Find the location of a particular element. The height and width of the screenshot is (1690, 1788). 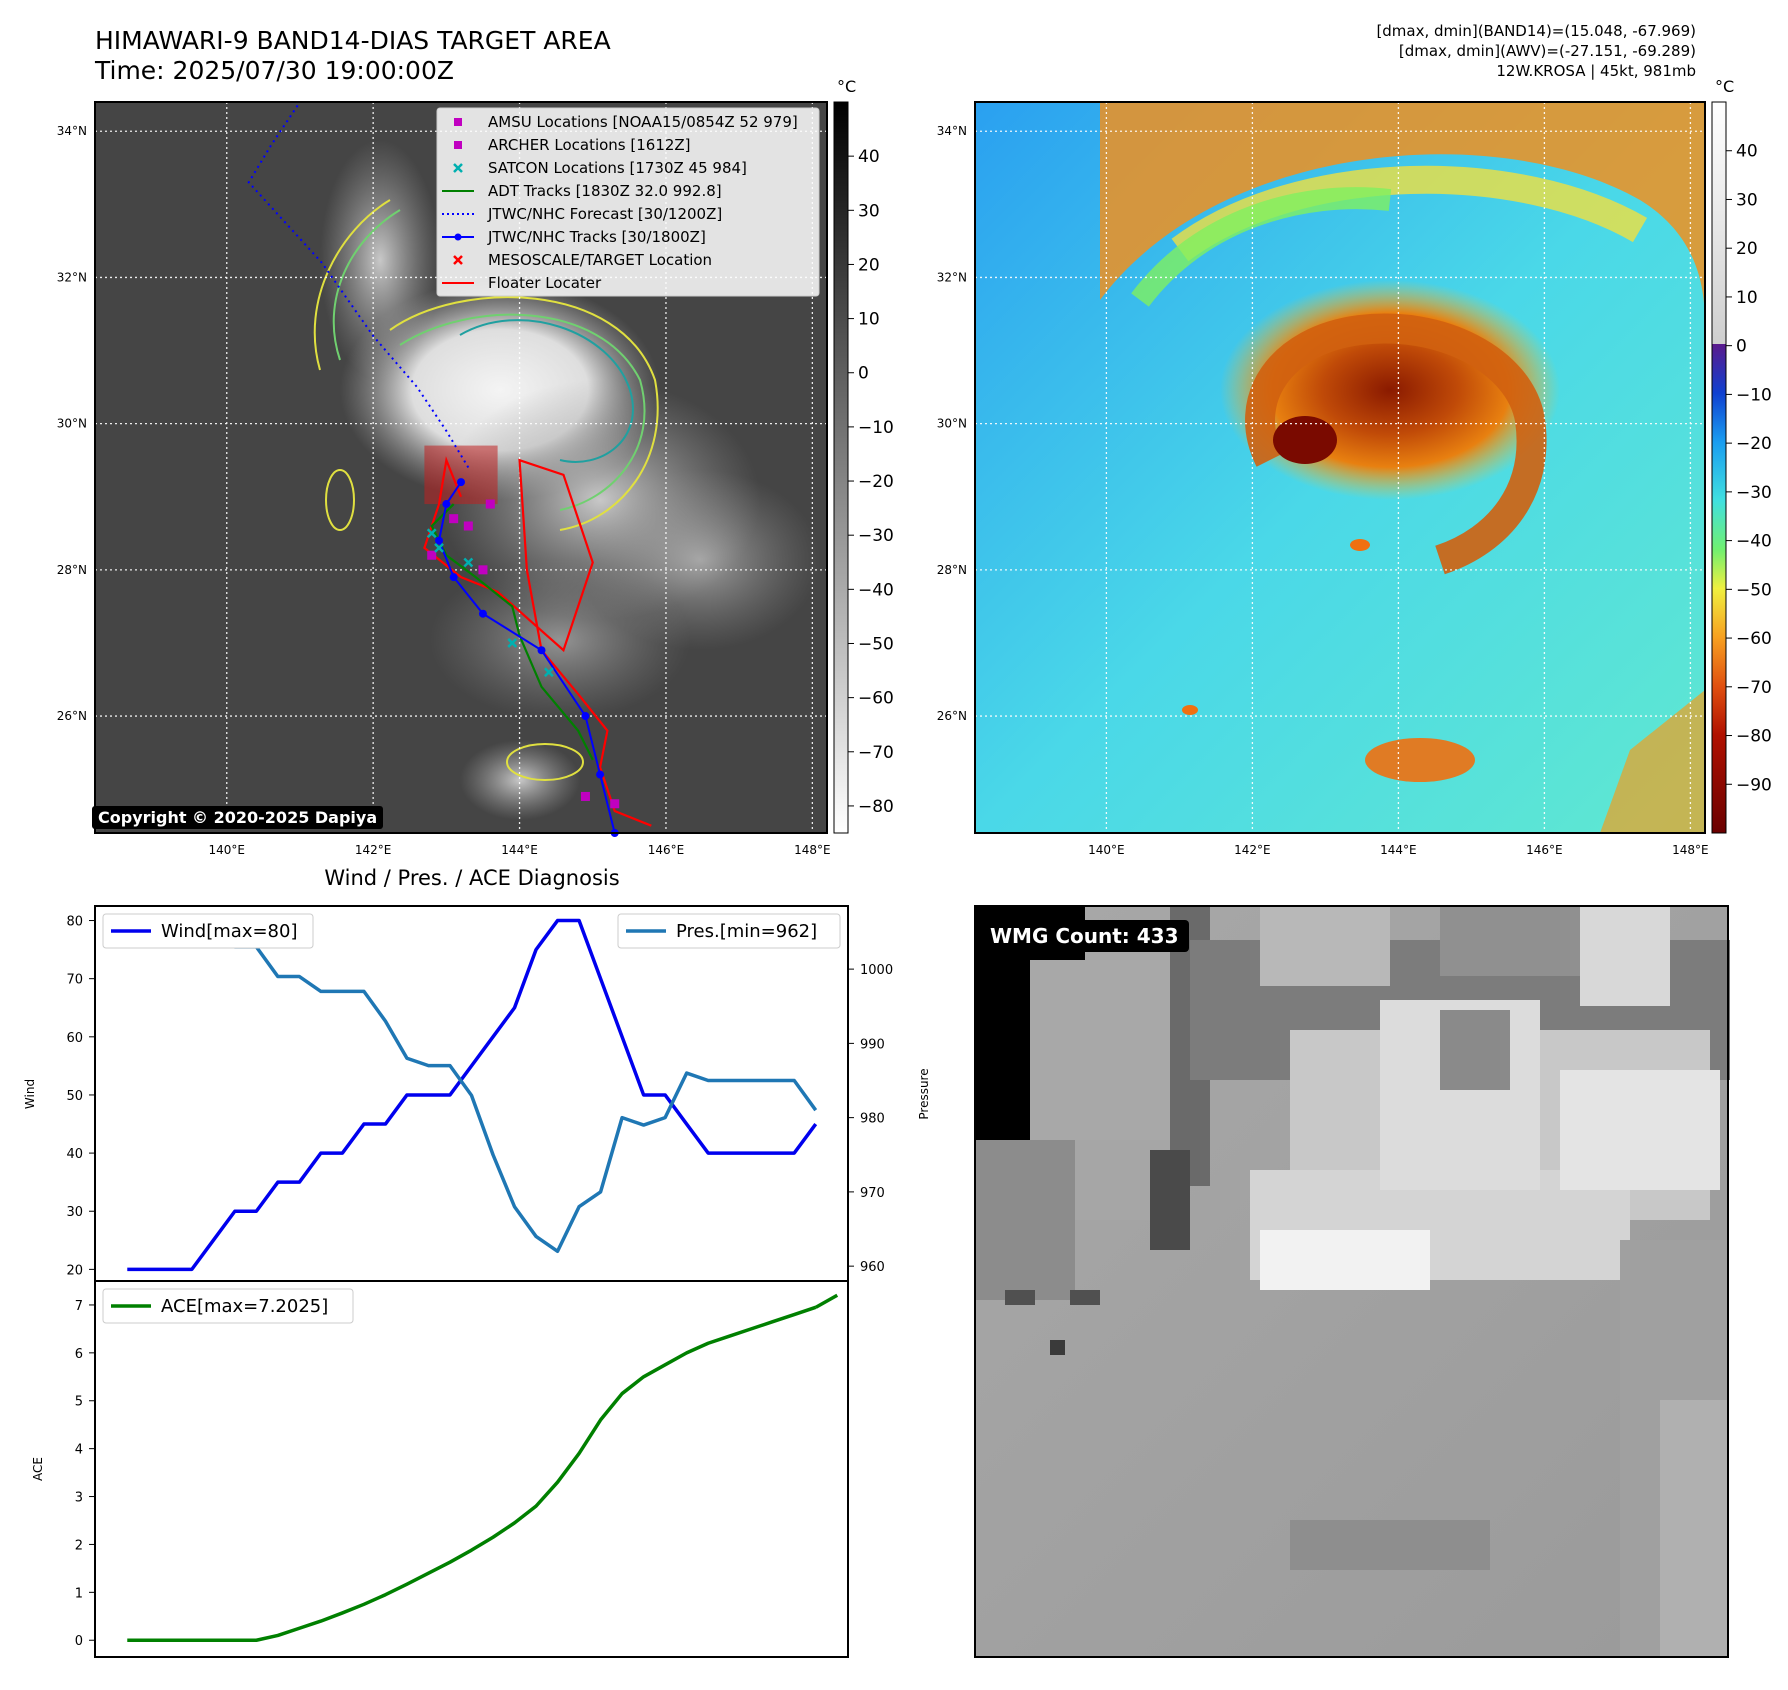

chart-title: Wind / Pres. / ACE Diagnosis is located at coordinates (471, 878).